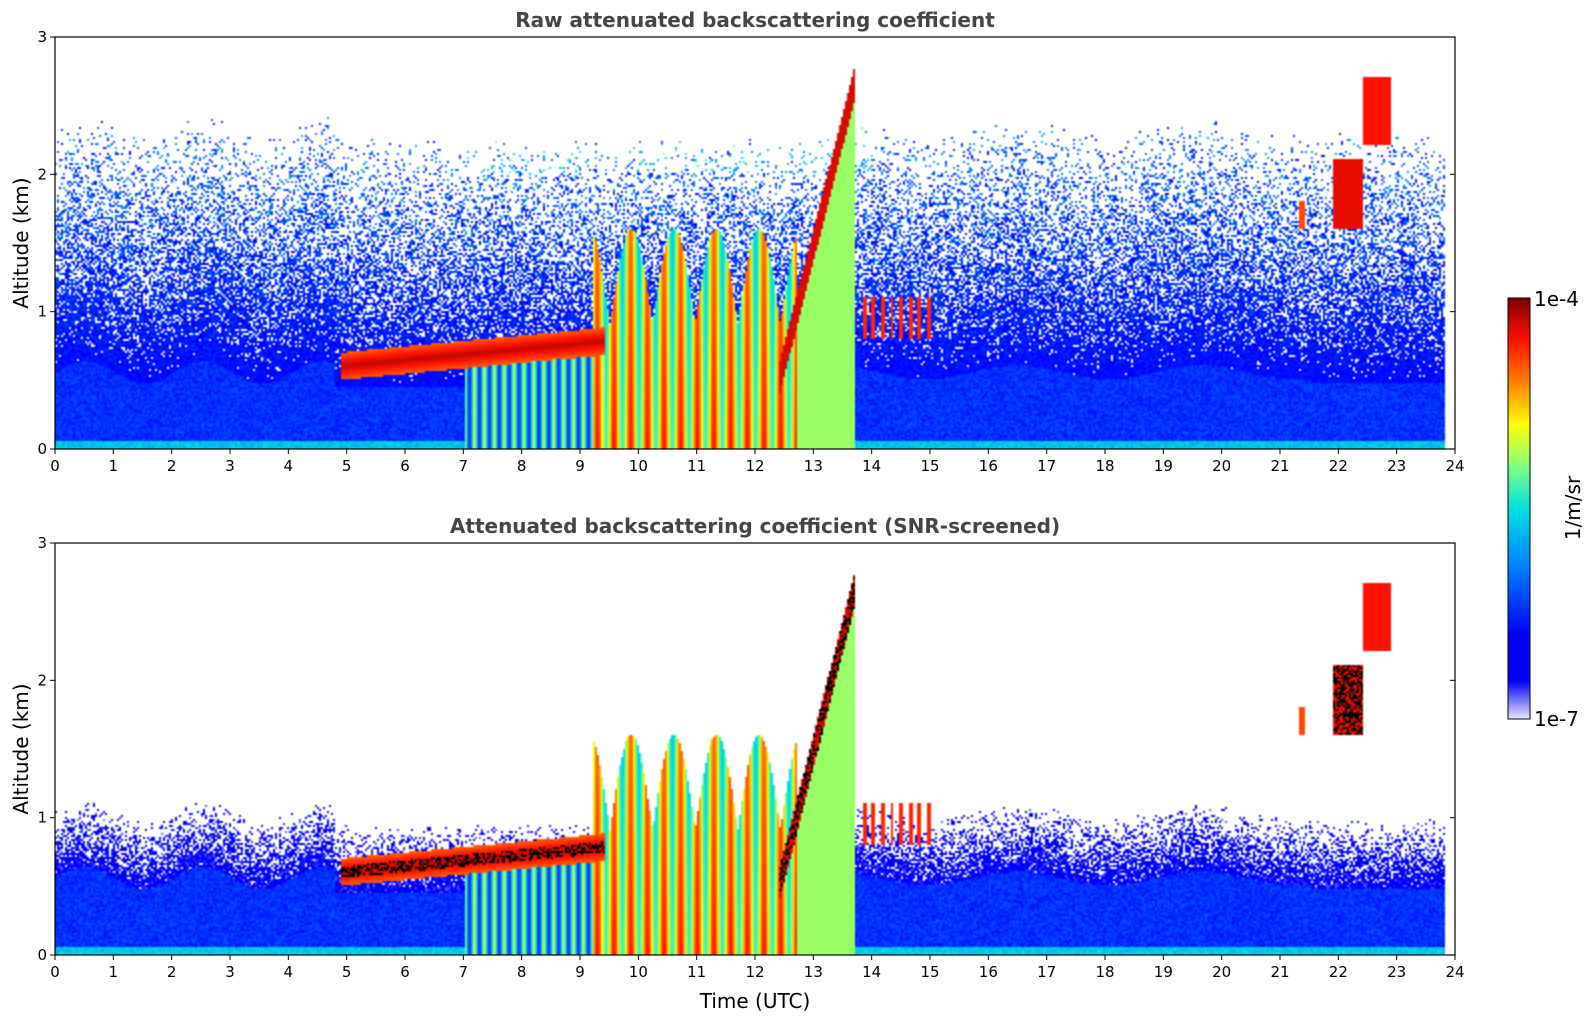 This screenshot has height=1020, width=1595. What do you see at coordinates (21, 242) in the screenshot?
I see `panel-raw-ylabel: Altitude (km)` at bounding box center [21, 242].